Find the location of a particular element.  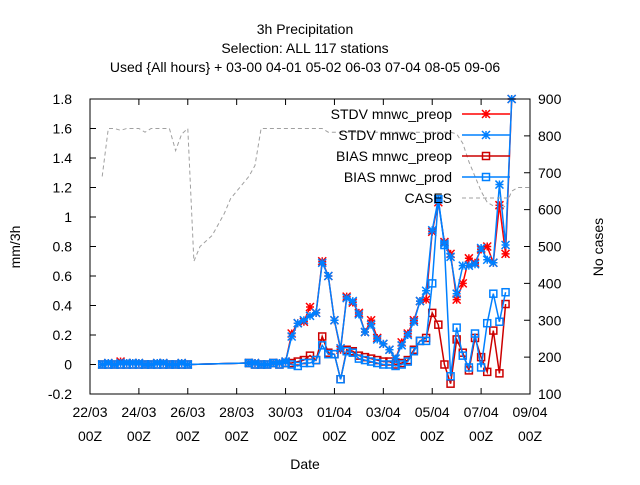

y-tick-label-1: 0 is located at coordinates (68, 365).